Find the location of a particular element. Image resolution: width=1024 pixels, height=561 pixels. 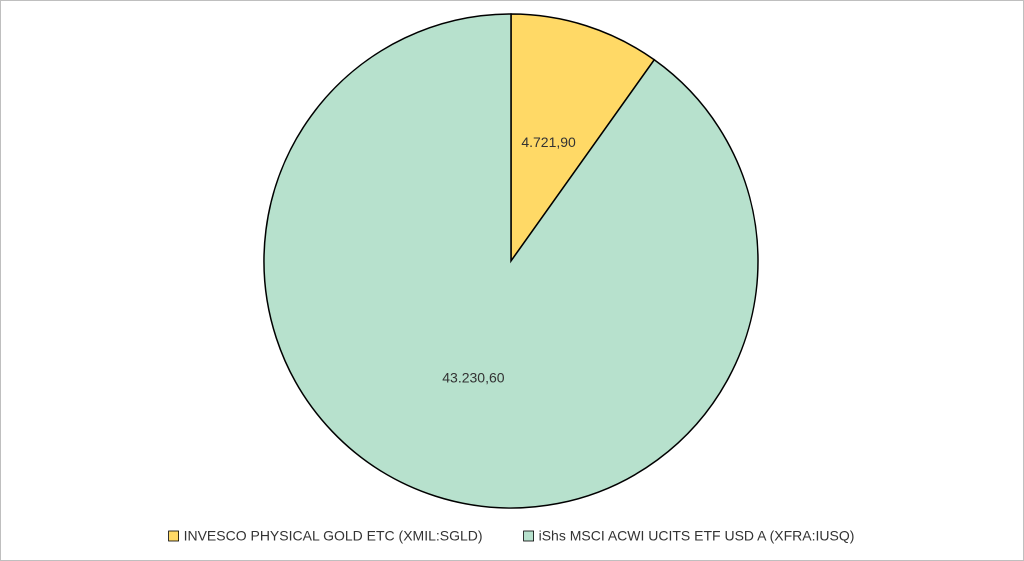

legend-label: INVESCO PHYSICAL GOLD ETC (XMIL:SGLD) is located at coordinates (333, 536).